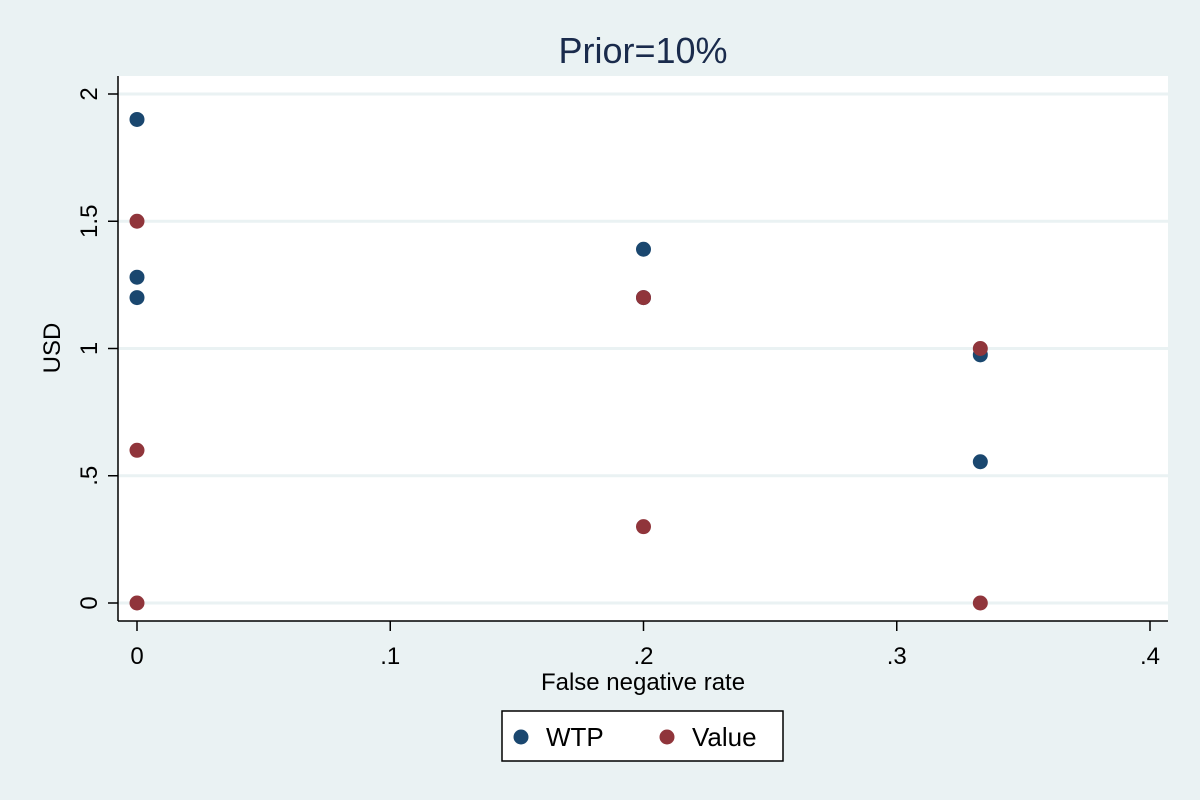 This screenshot has height=800, width=1200. What do you see at coordinates (724, 737) in the screenshot?
I see `legend-label-value: Value` at bounding box center [724, 737].